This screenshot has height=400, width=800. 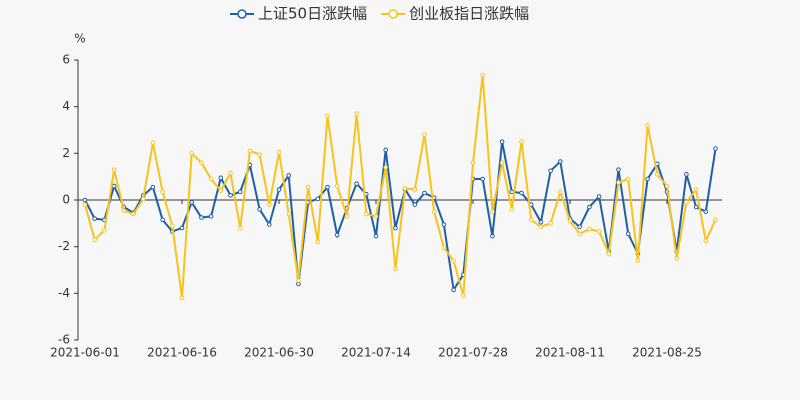 I want to click on x-tick-label: 2021-07-28, so click(x=473, y=353).